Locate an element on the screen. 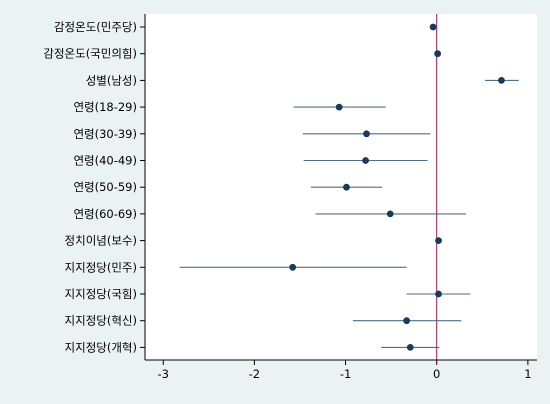 The width and height of the screenshot is (550, 404). x-tick-label: 1 is located at coordinates (527, 374).